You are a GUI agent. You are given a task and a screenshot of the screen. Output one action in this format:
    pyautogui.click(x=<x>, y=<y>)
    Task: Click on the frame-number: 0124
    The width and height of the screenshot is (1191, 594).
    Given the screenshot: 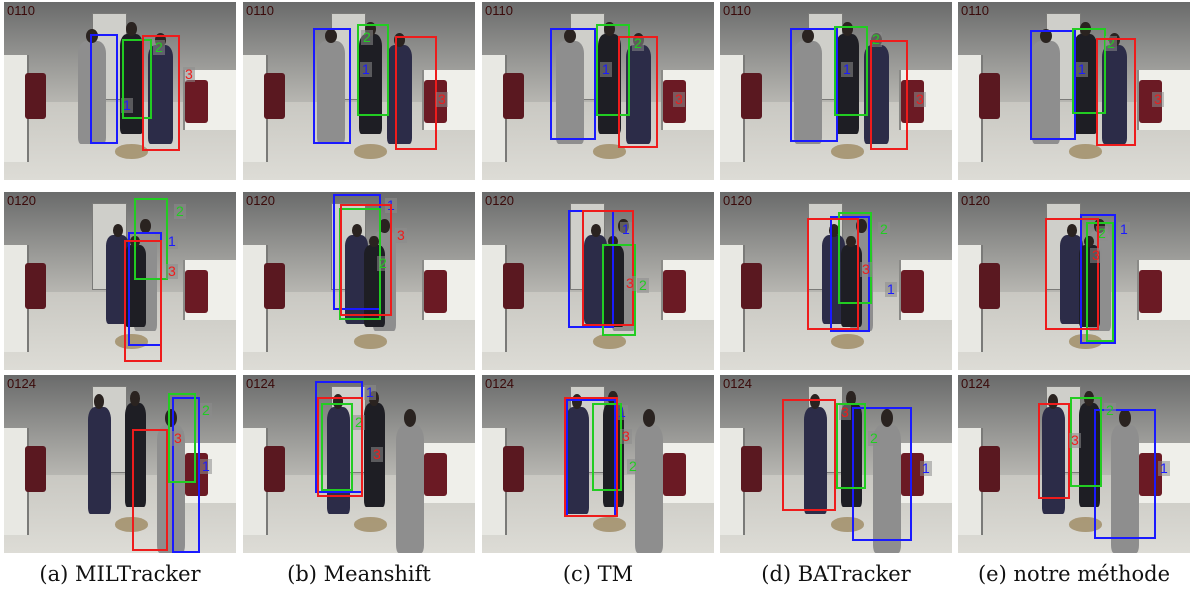 What is the action you would take?
    pyautogui.click(x=499, y=383)
    